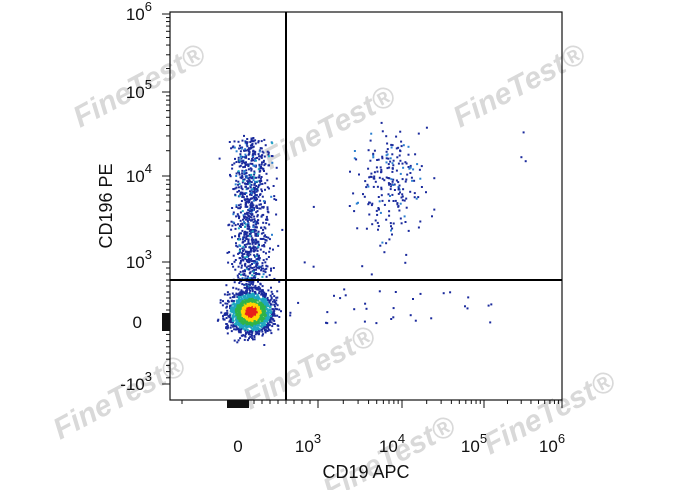 Image resolution: width=688 pixels, height=490 pixels. Describe the element at coordinates (145, 197) in the screenshot. I see `y-axis: -103 0 103 104 105 106` at that location.